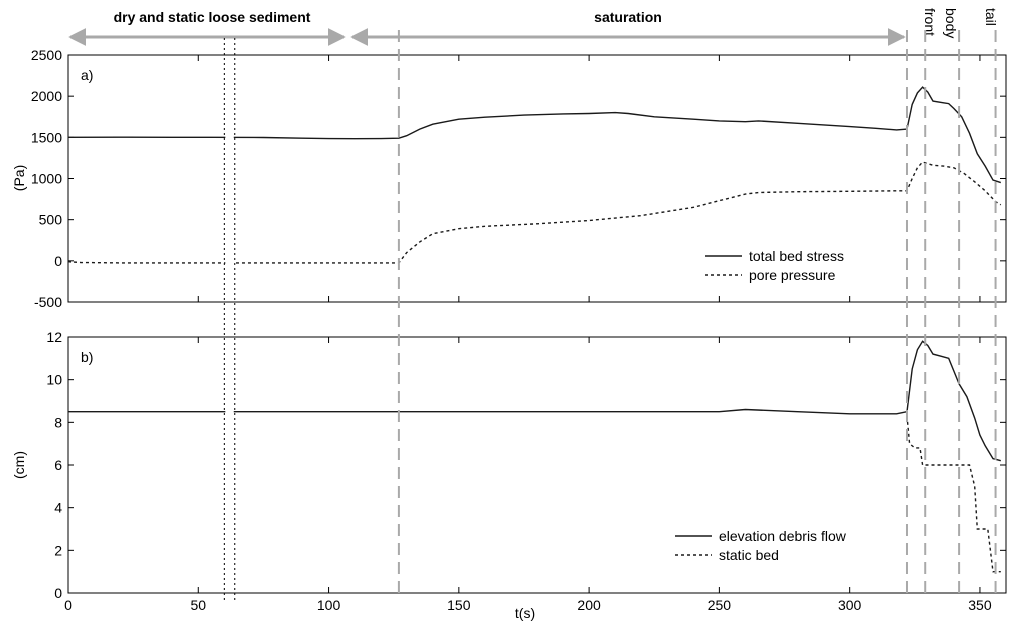 The image size is (1035, 623). I want to click on x-axis-label: t(s), so click(525, 613).